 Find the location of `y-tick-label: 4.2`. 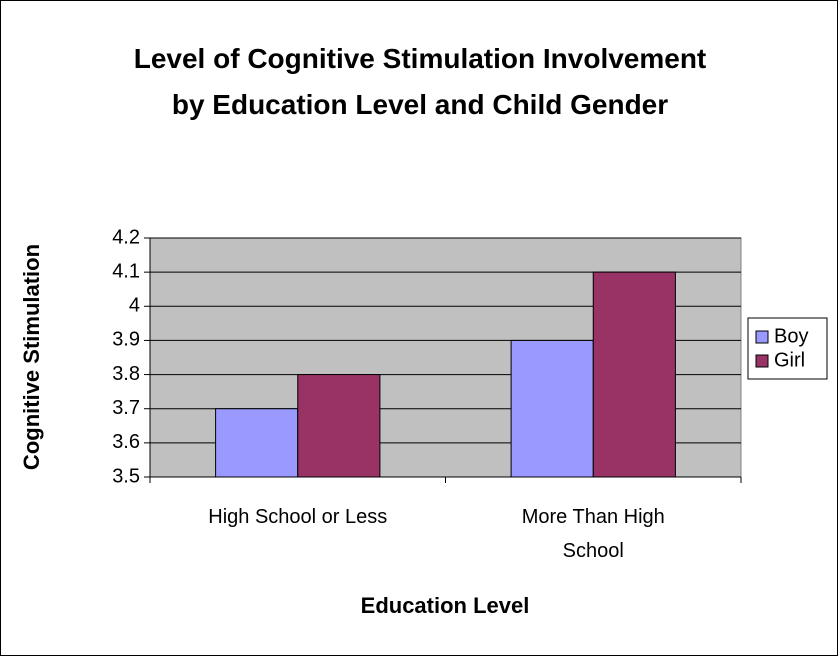

y-tick-label: 4.2 is located at coordinates (126, 237).